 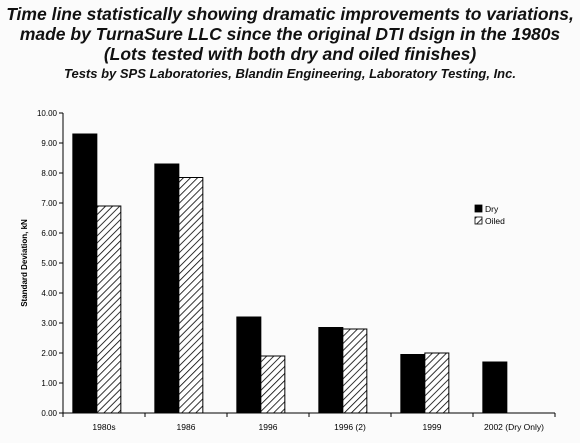 I want to click on y-tick-label: 7.00, so click(x=49, y=203).